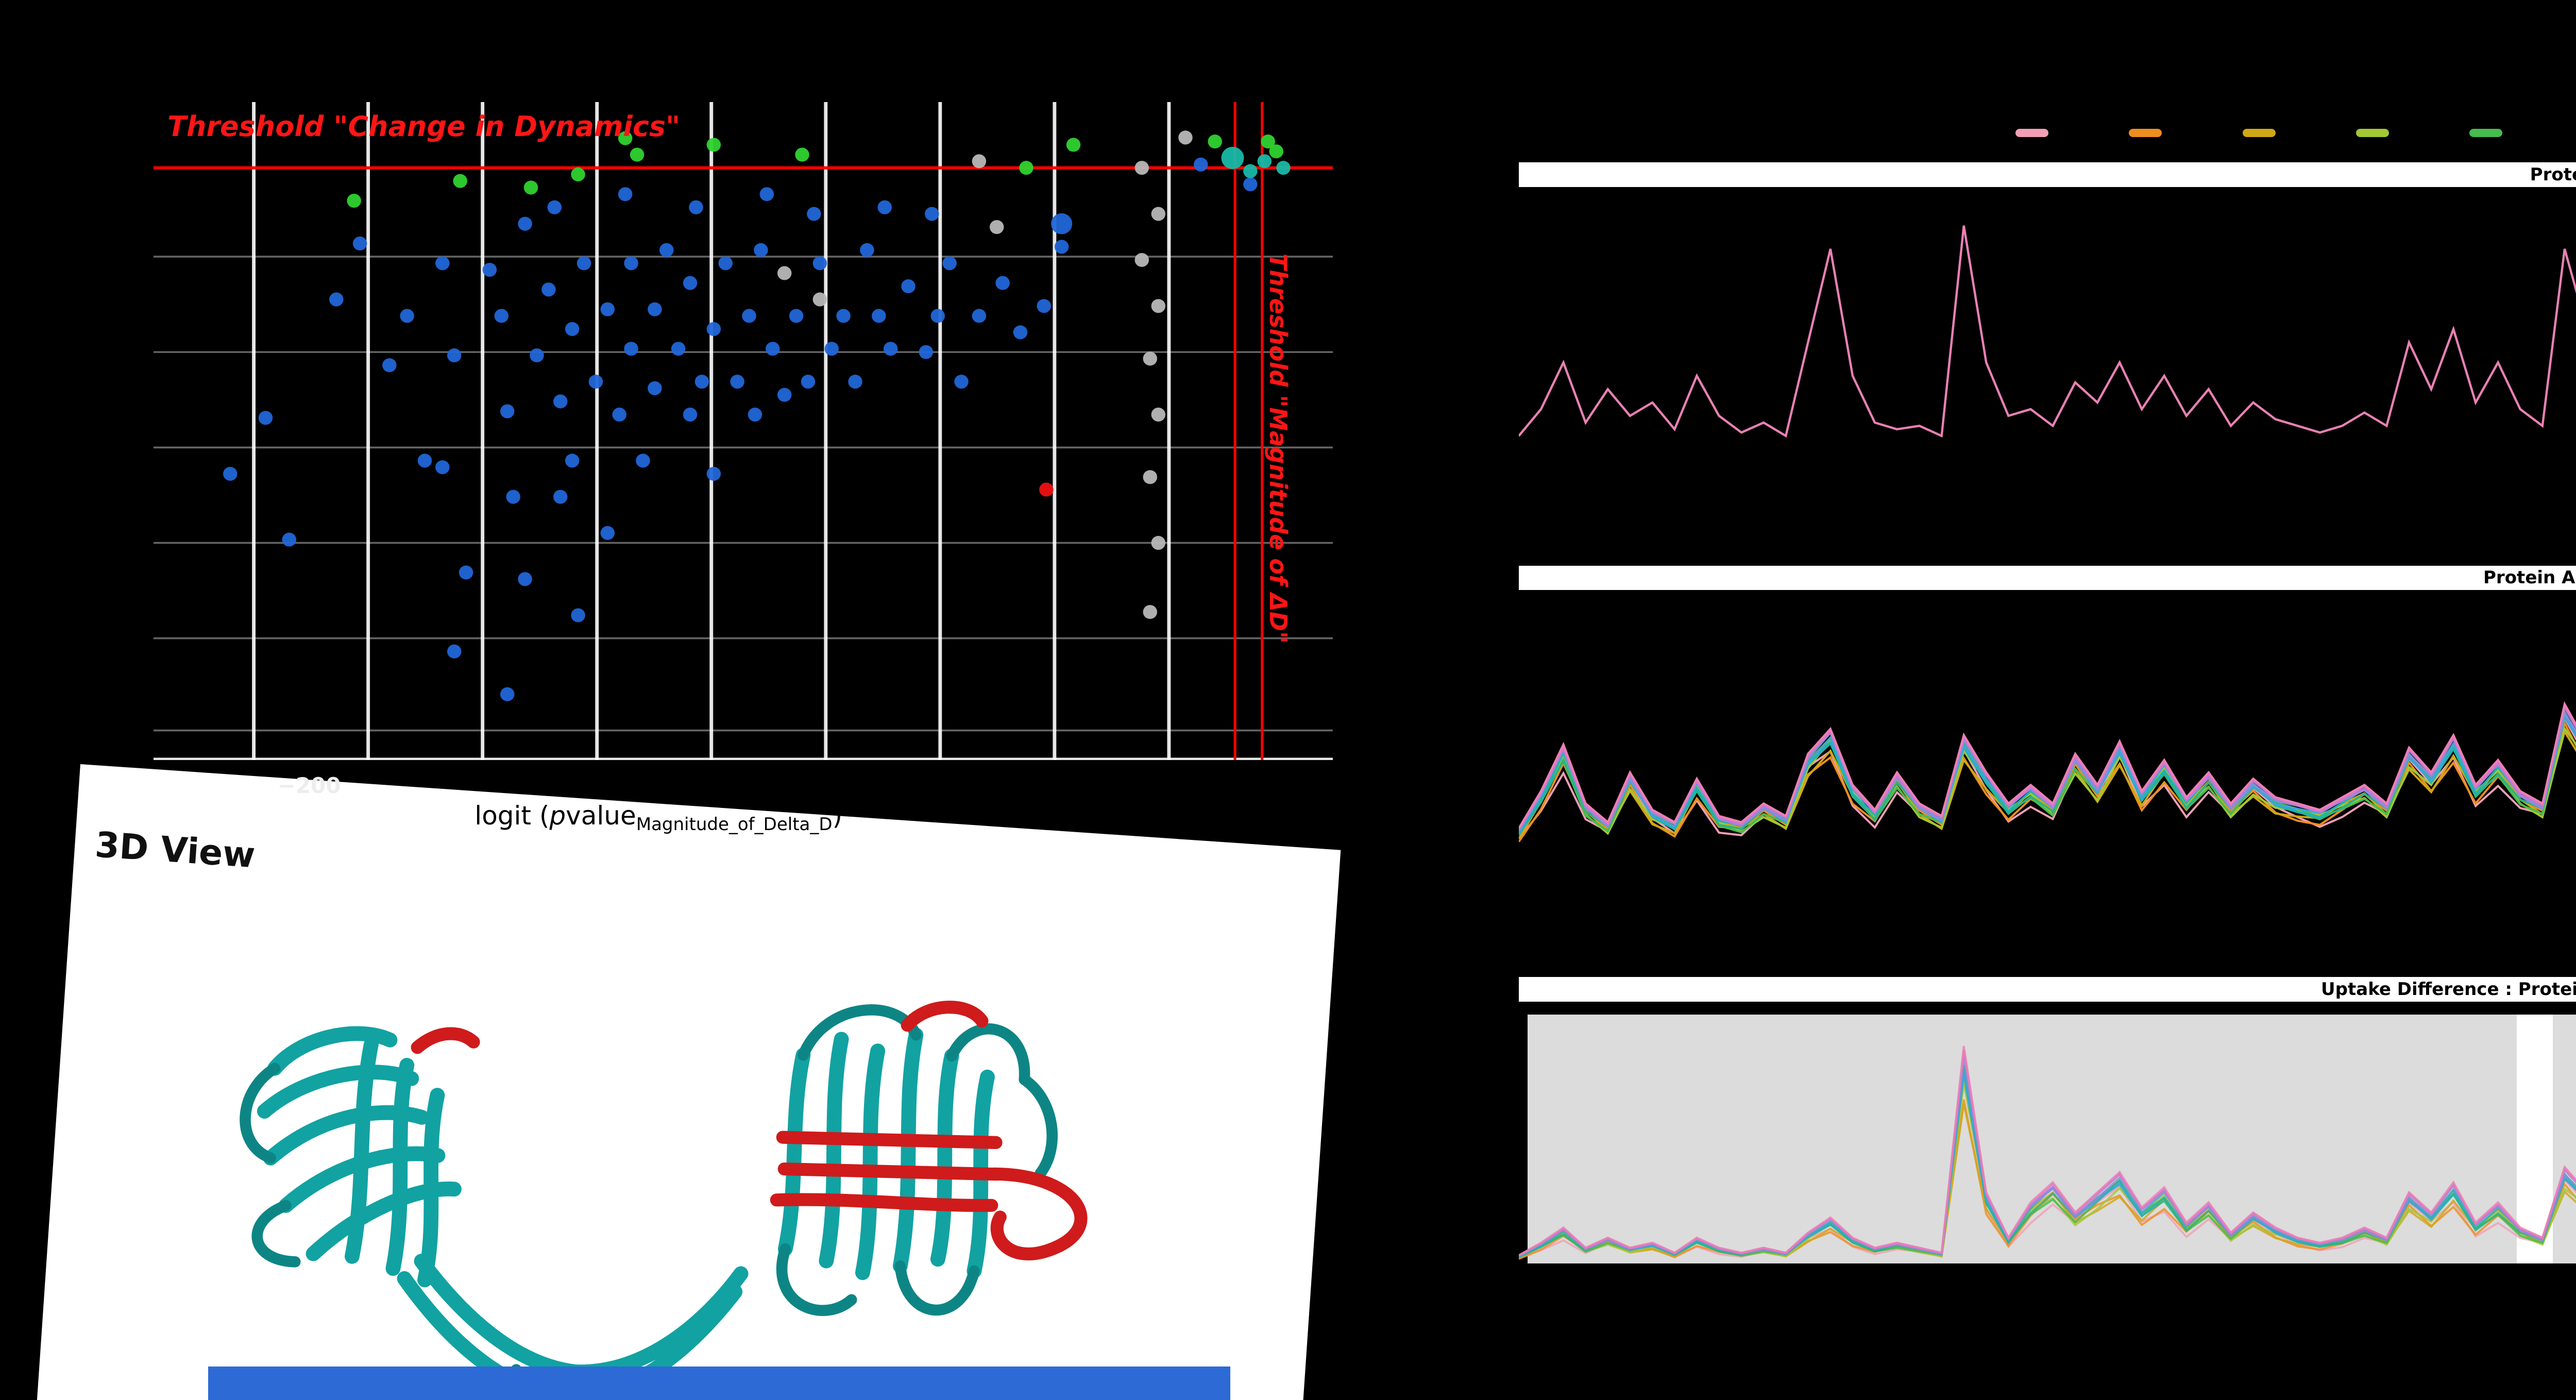  What do you see at coordinates (601, 816) in the screenshot?
I see `x-label-value: value` at bounding box center [601, 816].